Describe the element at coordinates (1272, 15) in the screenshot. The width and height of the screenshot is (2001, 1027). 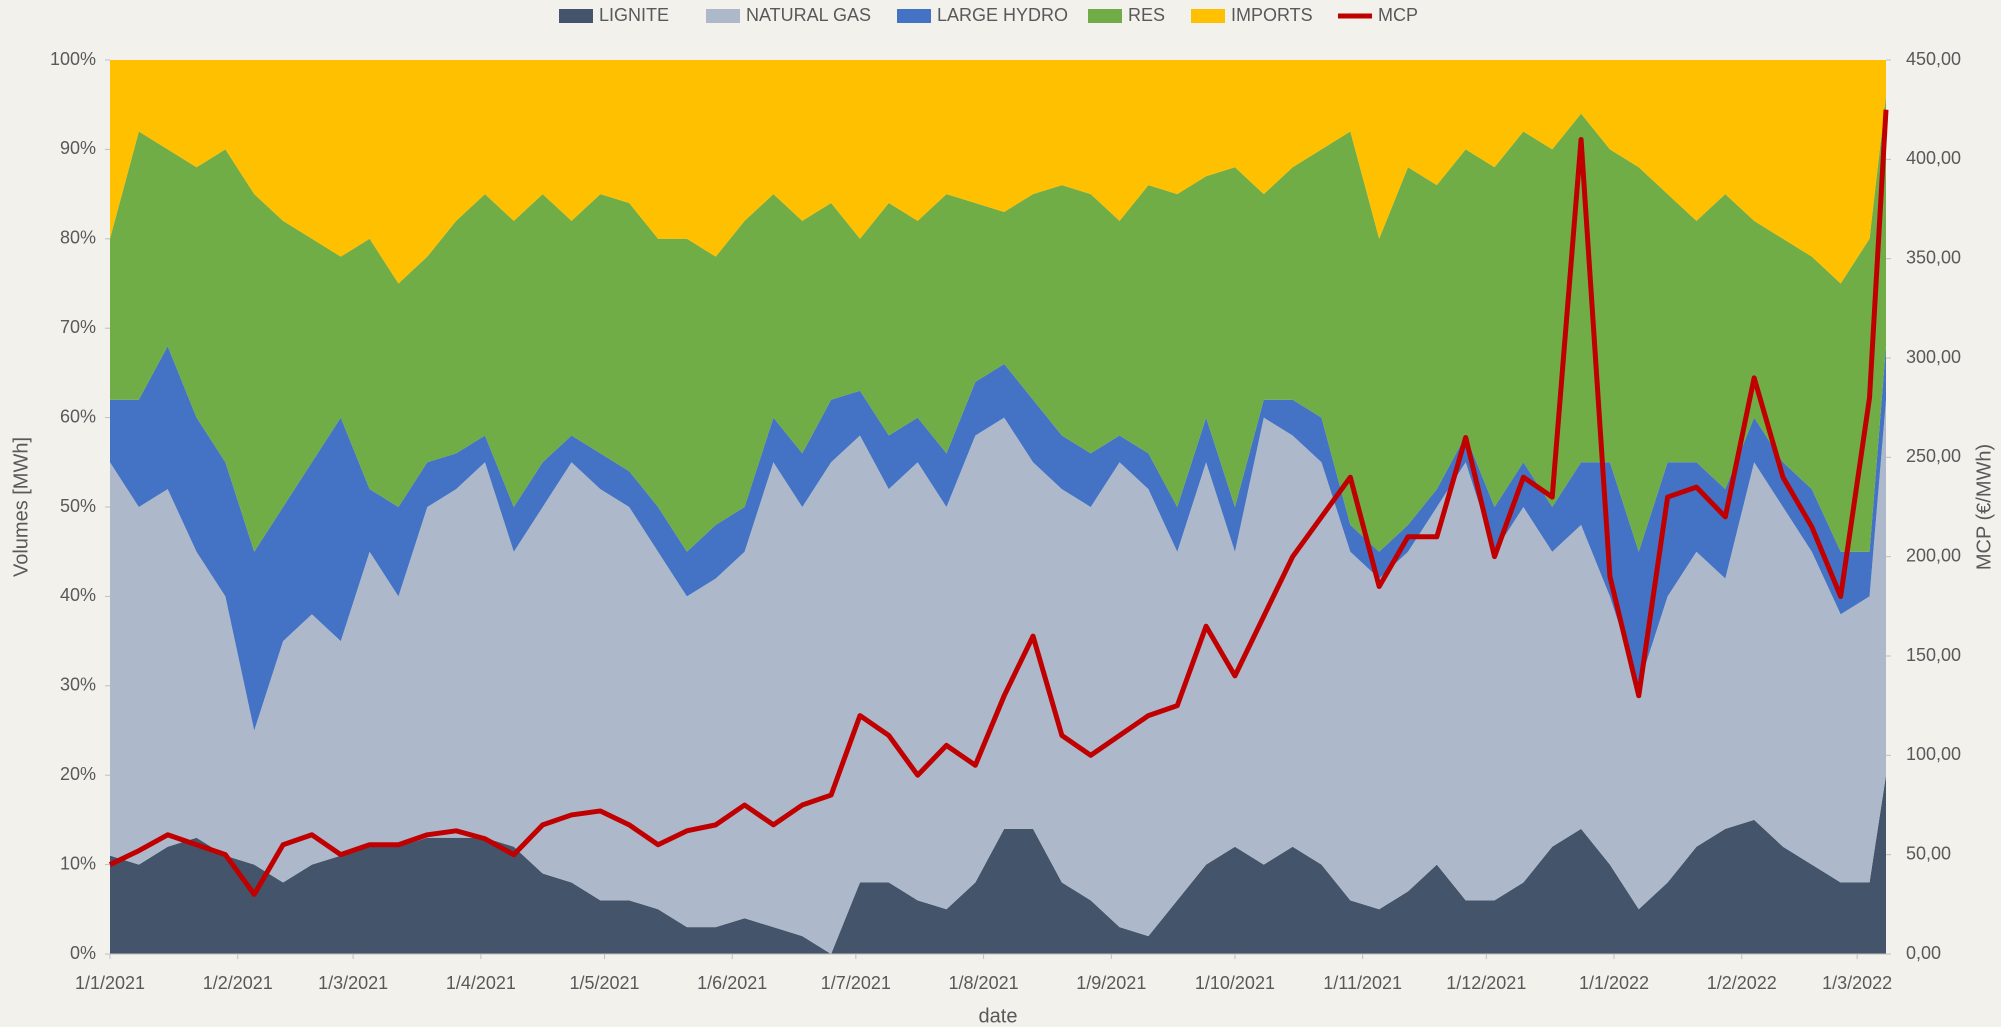
I see `legend-label: IMPORTS` at that location.